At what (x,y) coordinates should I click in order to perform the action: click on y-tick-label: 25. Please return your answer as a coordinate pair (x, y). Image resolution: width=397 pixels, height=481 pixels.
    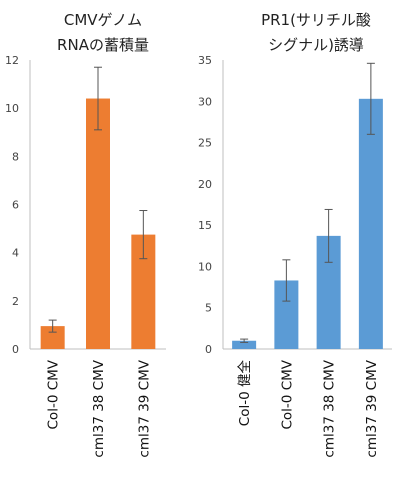
    Looking at the image, I should click on (205, 143).